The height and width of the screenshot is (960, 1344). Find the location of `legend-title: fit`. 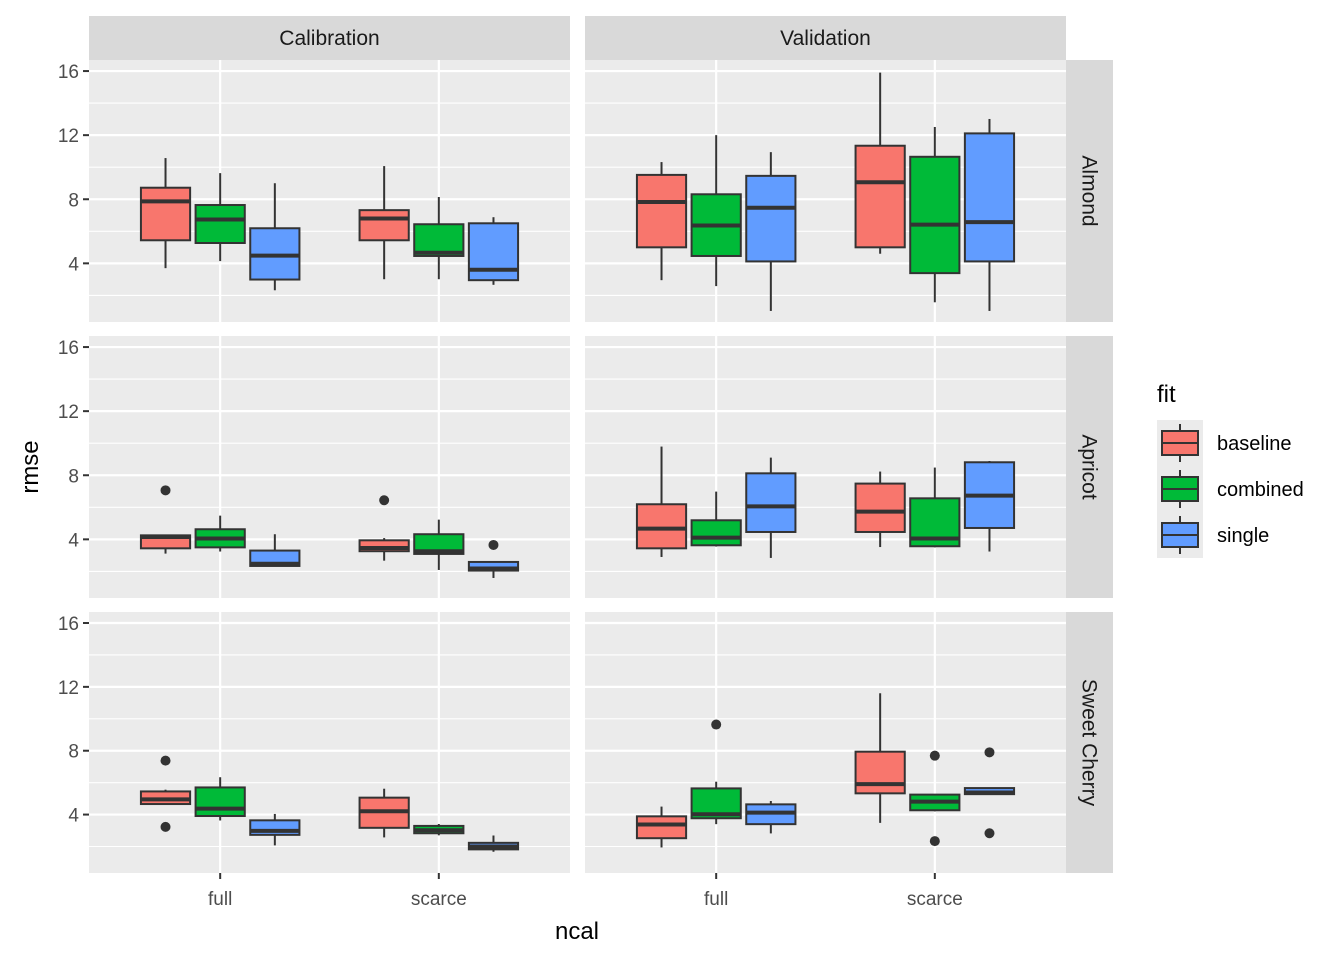

legend-title: fit is located at coordinates (1166, 394).